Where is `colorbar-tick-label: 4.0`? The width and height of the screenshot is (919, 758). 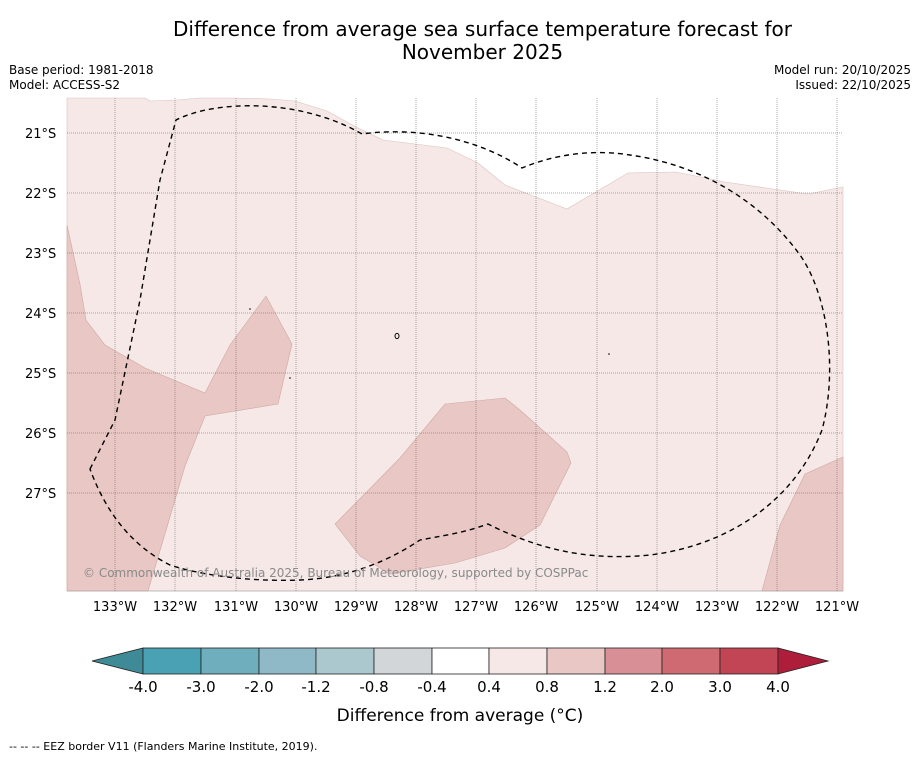
colorbar-tick-label: 4.0 is located at coordinates (778, 687).